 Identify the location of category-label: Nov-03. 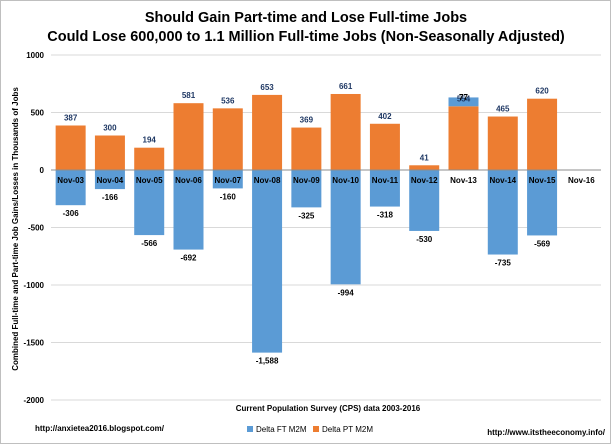
(70, 180).